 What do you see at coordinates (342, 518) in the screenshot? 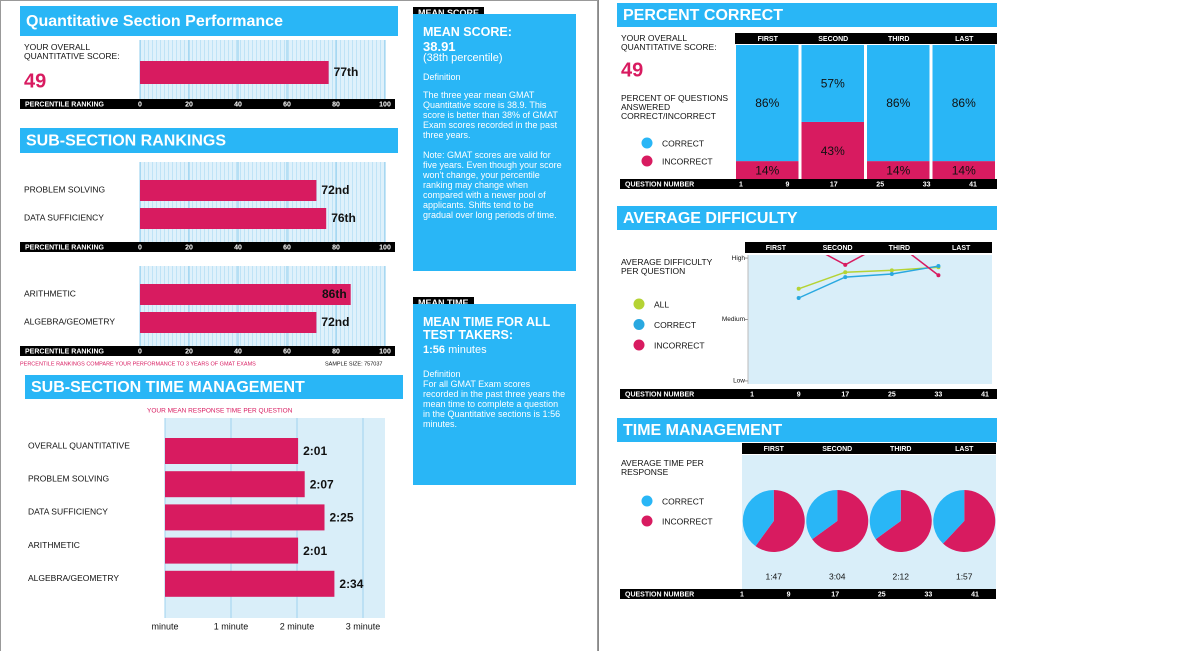
I see `value-label: 2:25` at bounding box center [342, 518].